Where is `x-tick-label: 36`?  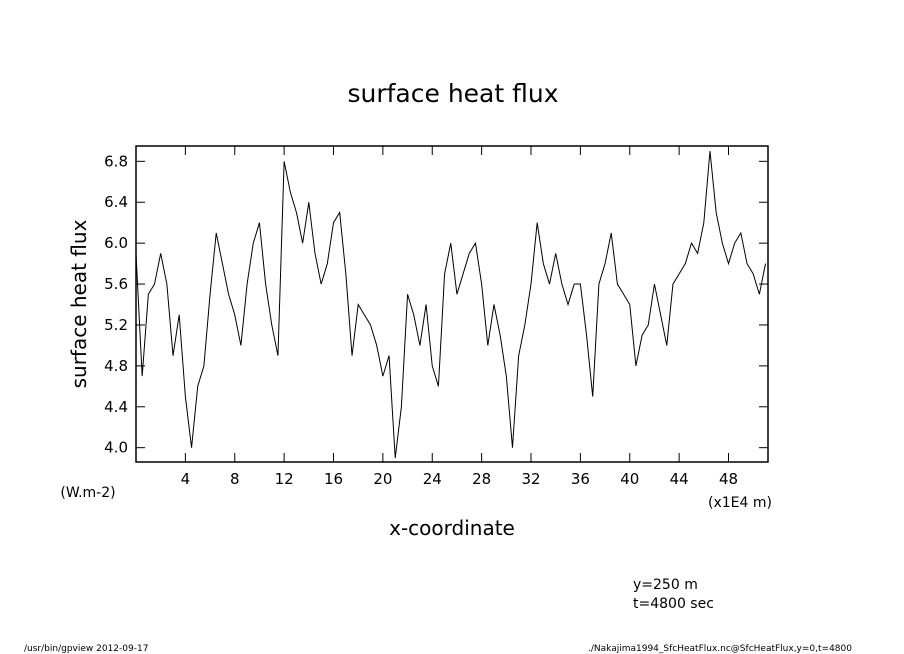
x-tick-label: 36 is located at coordinates (580, 479).